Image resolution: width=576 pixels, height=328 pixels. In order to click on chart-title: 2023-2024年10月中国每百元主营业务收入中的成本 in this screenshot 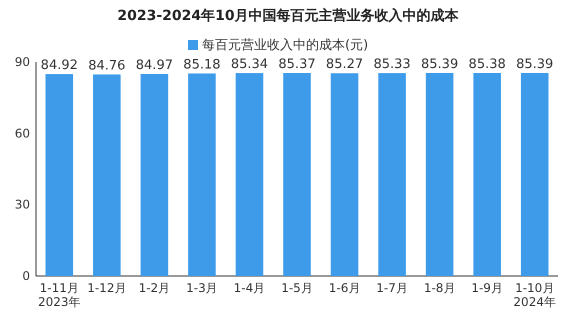, I will do `click(288, 15)`.